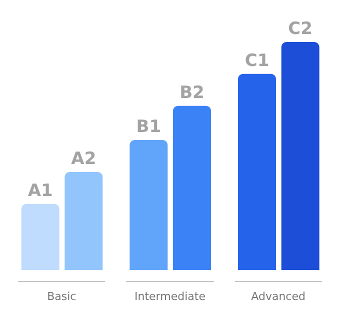 The width and height of the screenshot is (340, 320). What do you see at coordinates (40, 190) in the screenshot?
I see `x-tick-label: A1` at bounding box center [40, 190].